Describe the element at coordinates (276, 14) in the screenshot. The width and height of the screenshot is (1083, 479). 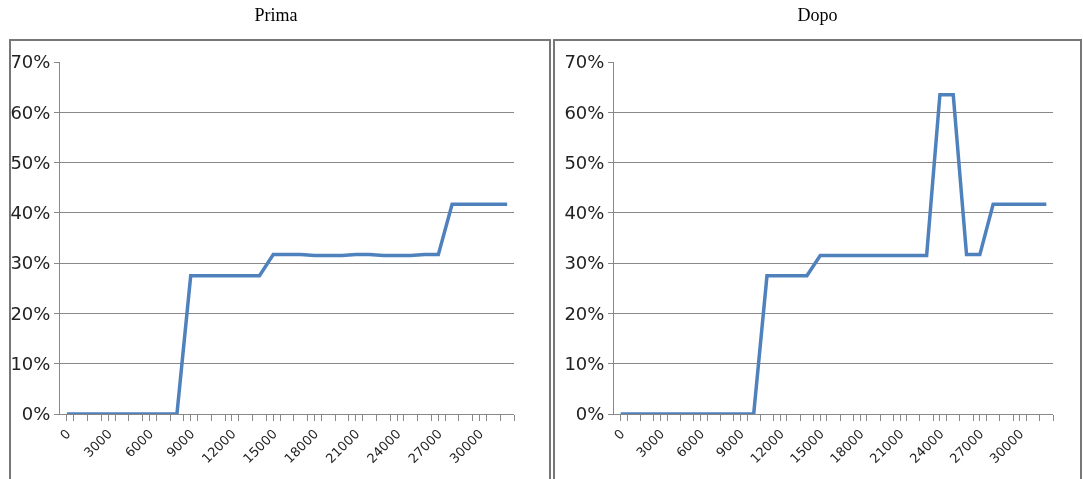
I see `chart-title: Prima` at that location.